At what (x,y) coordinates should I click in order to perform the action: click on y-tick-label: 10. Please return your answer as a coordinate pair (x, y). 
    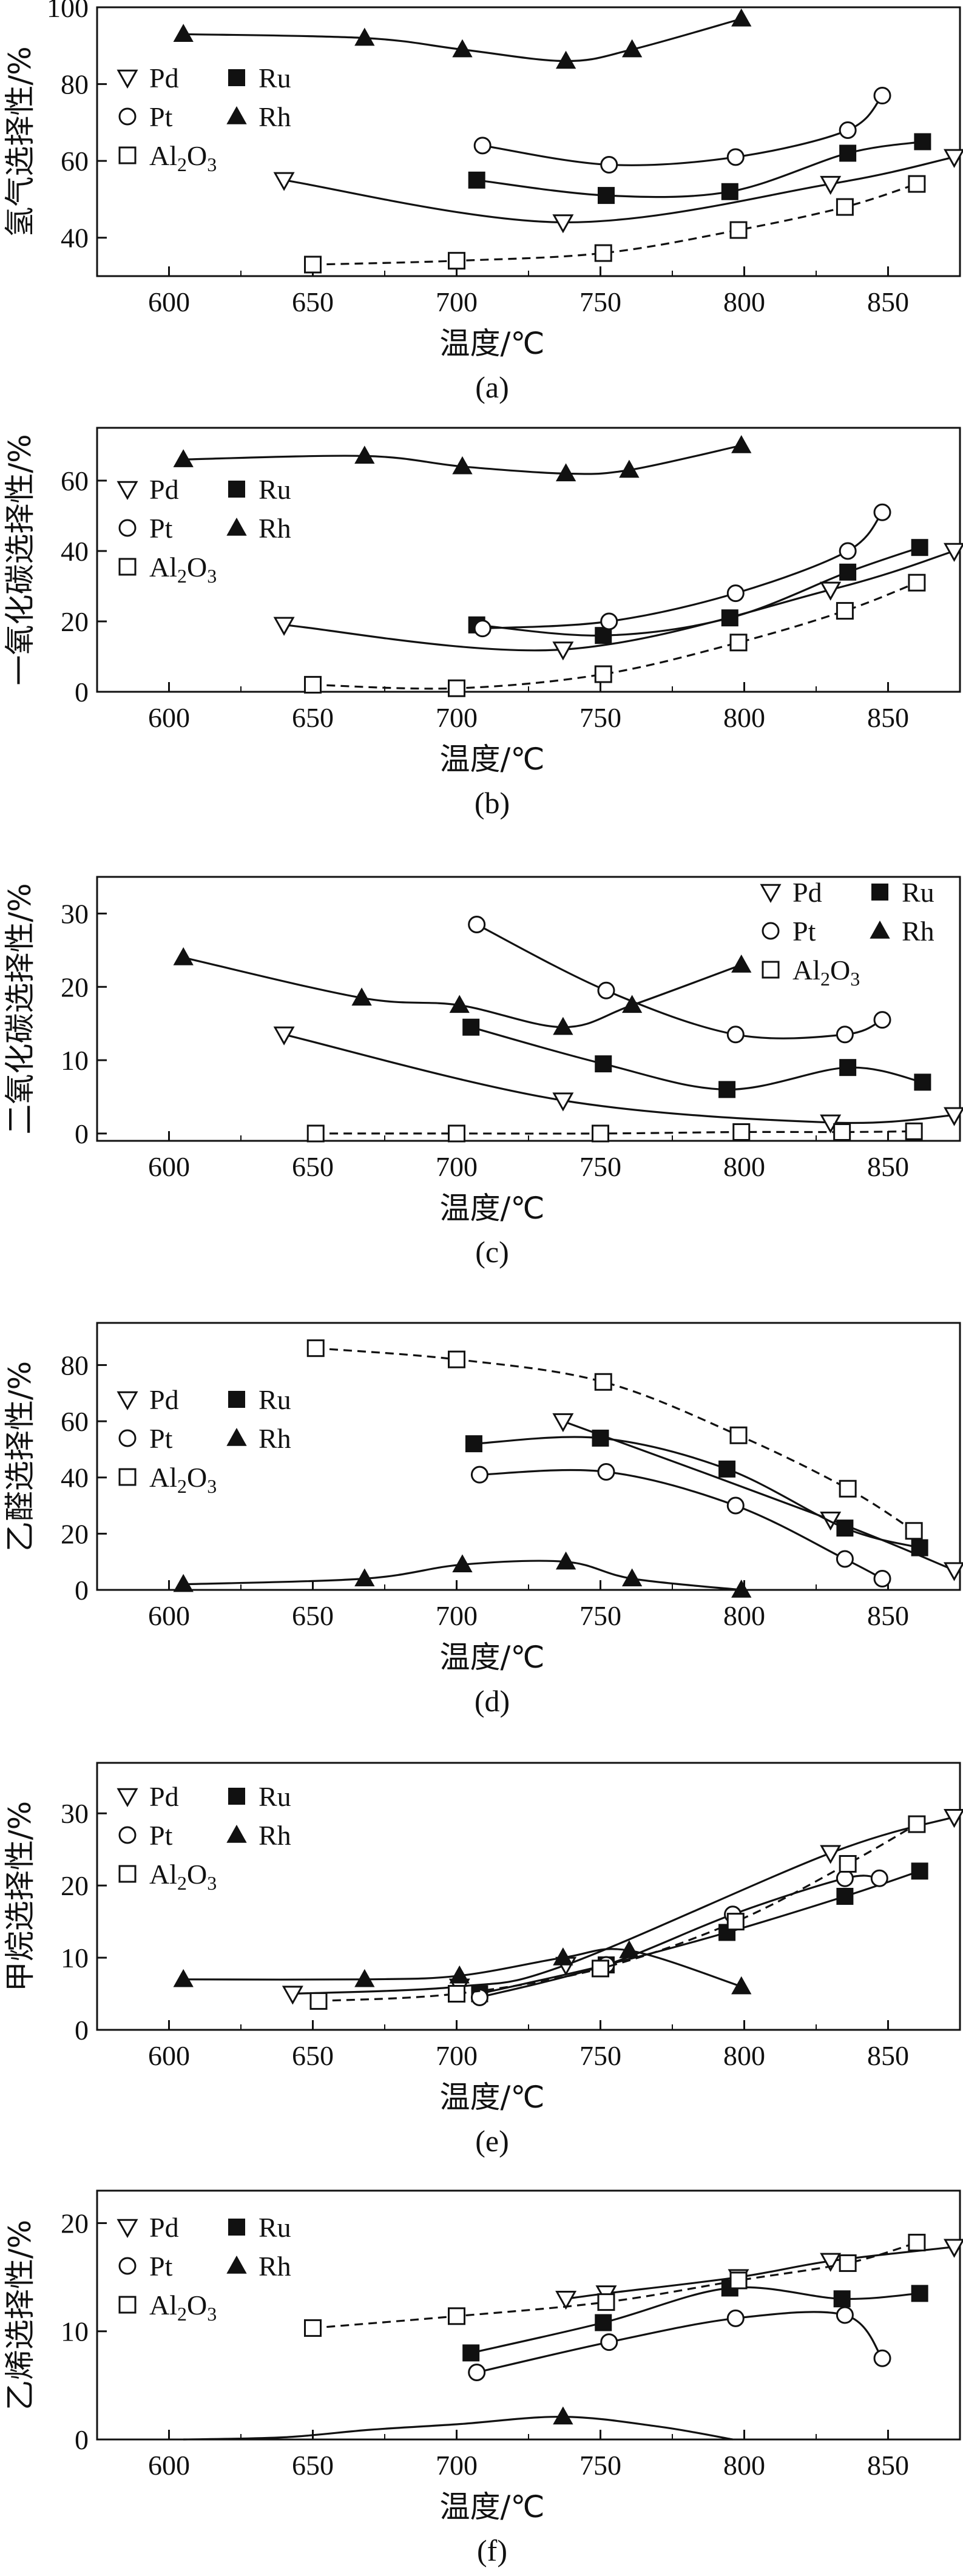
    Looking at the image, I should click on (75, 1957).